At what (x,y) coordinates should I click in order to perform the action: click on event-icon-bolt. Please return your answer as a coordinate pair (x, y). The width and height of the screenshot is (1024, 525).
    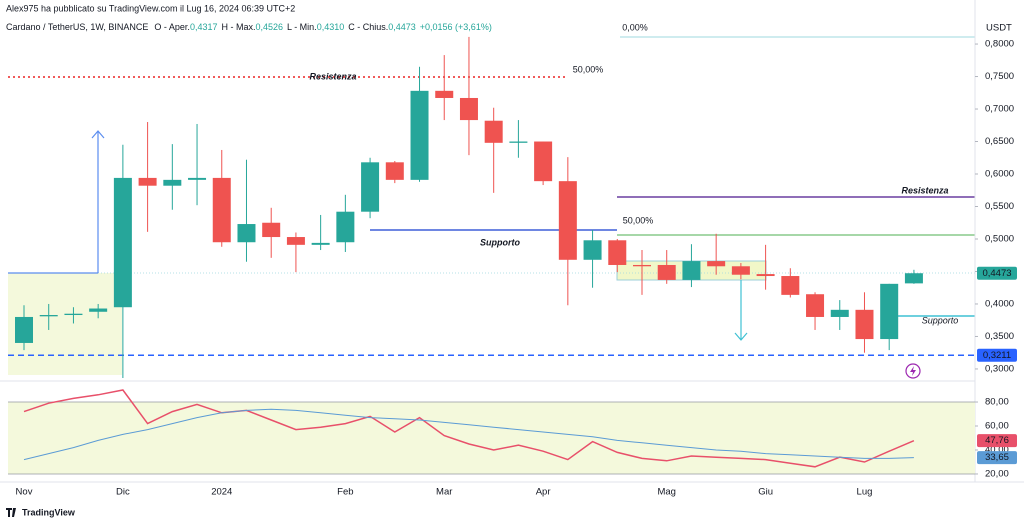
    Looking at the image, I should click on (913, 371).